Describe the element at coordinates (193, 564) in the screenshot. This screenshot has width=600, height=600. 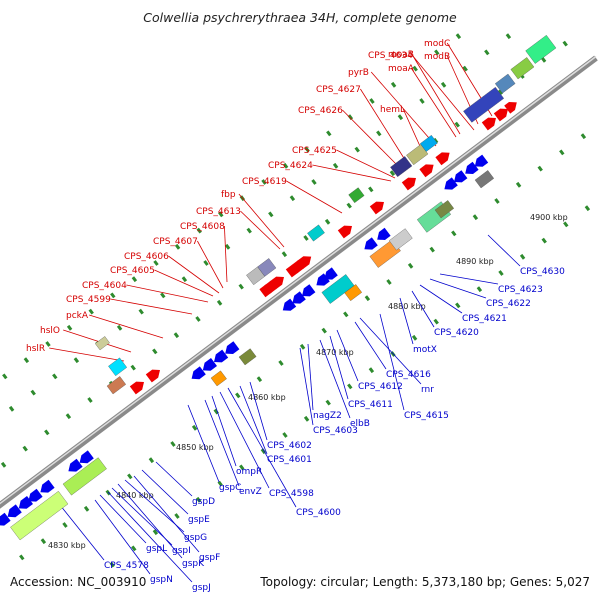
I see `reverse-gene-label: gspK` at that location.